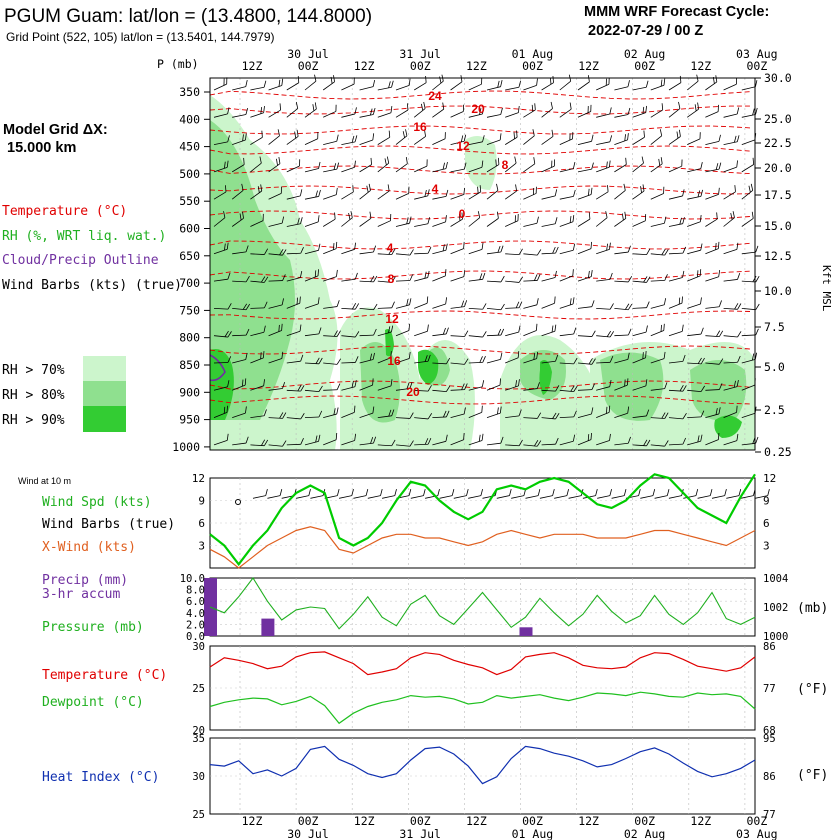  I want to click on pressure-tick-label: 450, so click(189, 147).